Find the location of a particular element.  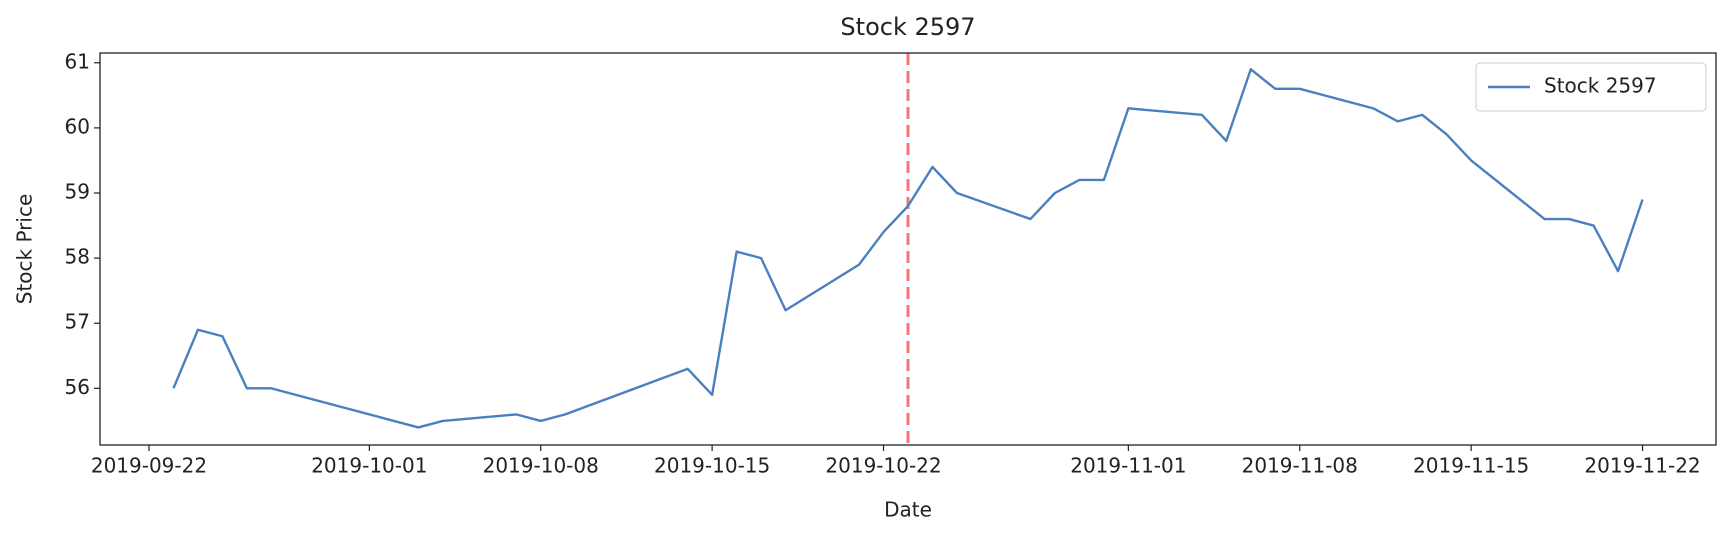

legend-box is located at coordinates (1591, 87).